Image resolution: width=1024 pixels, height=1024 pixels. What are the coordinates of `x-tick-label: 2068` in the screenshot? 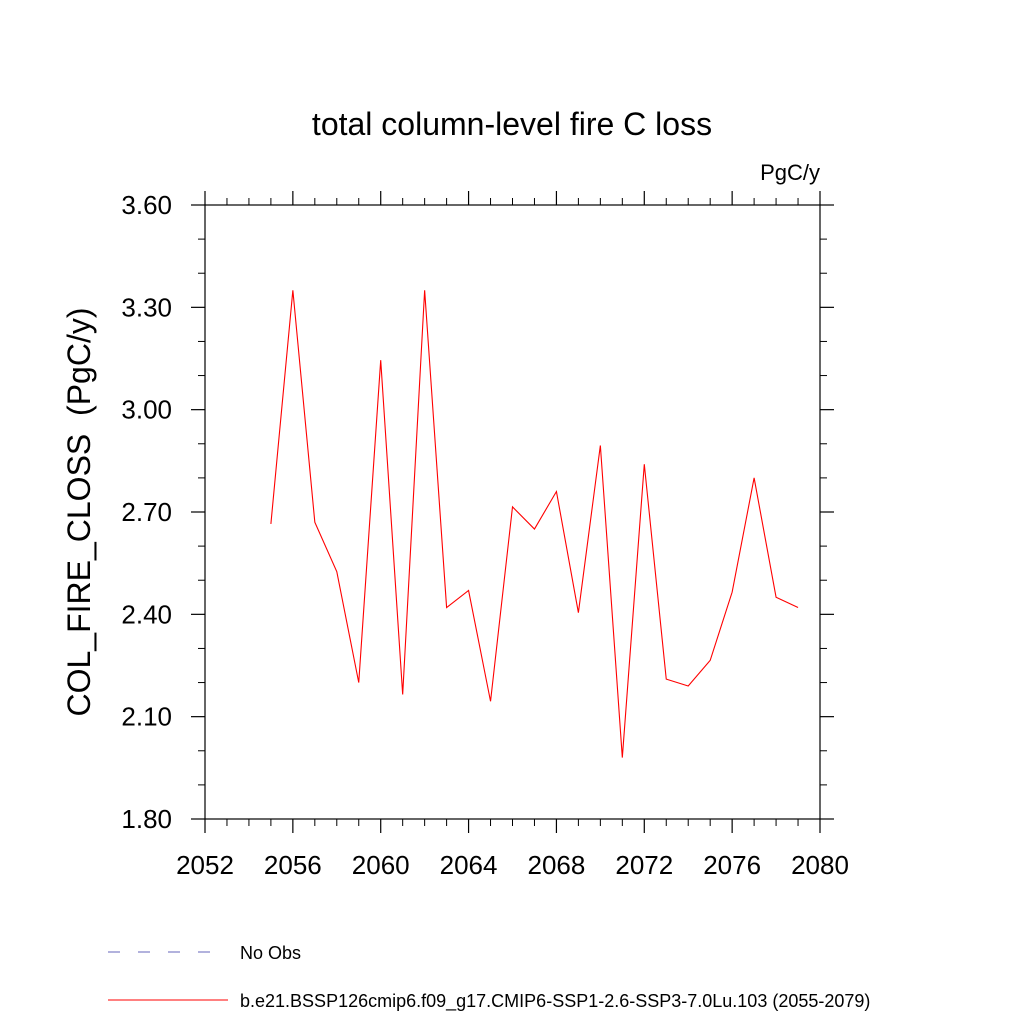 It's located at (557, 865).